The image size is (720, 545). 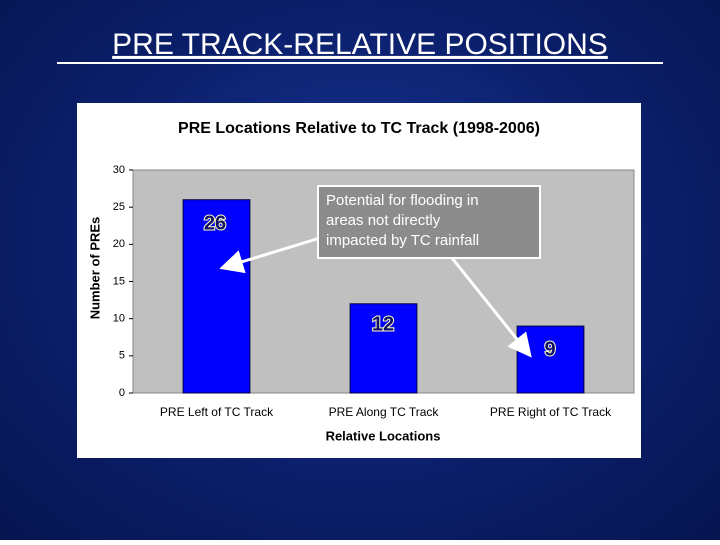 I want to click on x-tick-label: PRE Along TC Track, so click(x=384, y=412).